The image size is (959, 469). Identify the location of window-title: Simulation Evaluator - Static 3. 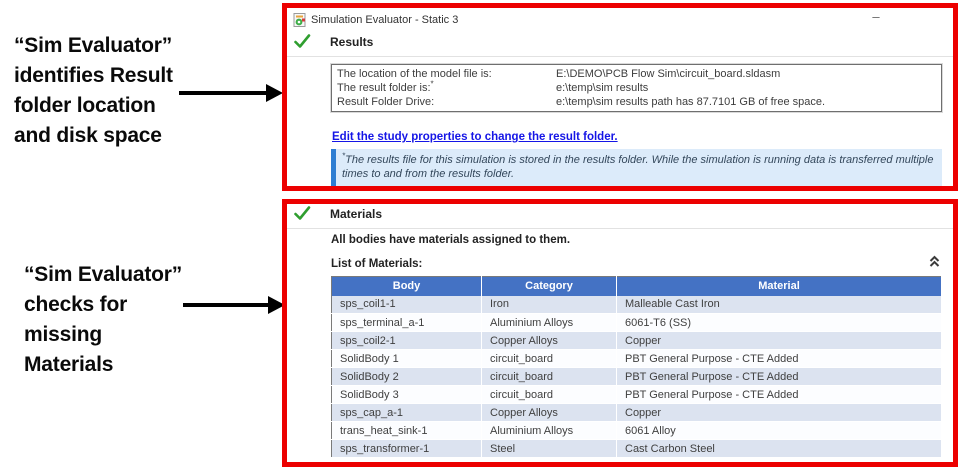
(385, 20).